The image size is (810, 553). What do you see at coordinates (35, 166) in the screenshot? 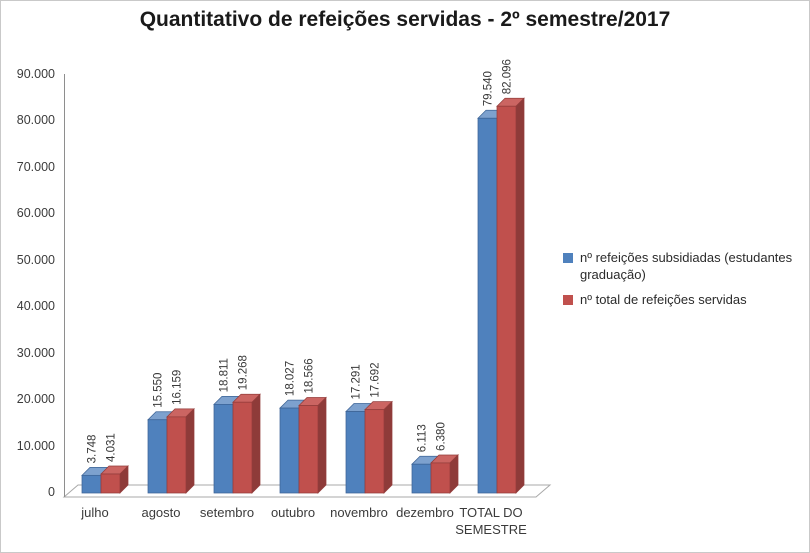
I see `y-axis-tick-label: 70.000` at bounding box center [35, 166].